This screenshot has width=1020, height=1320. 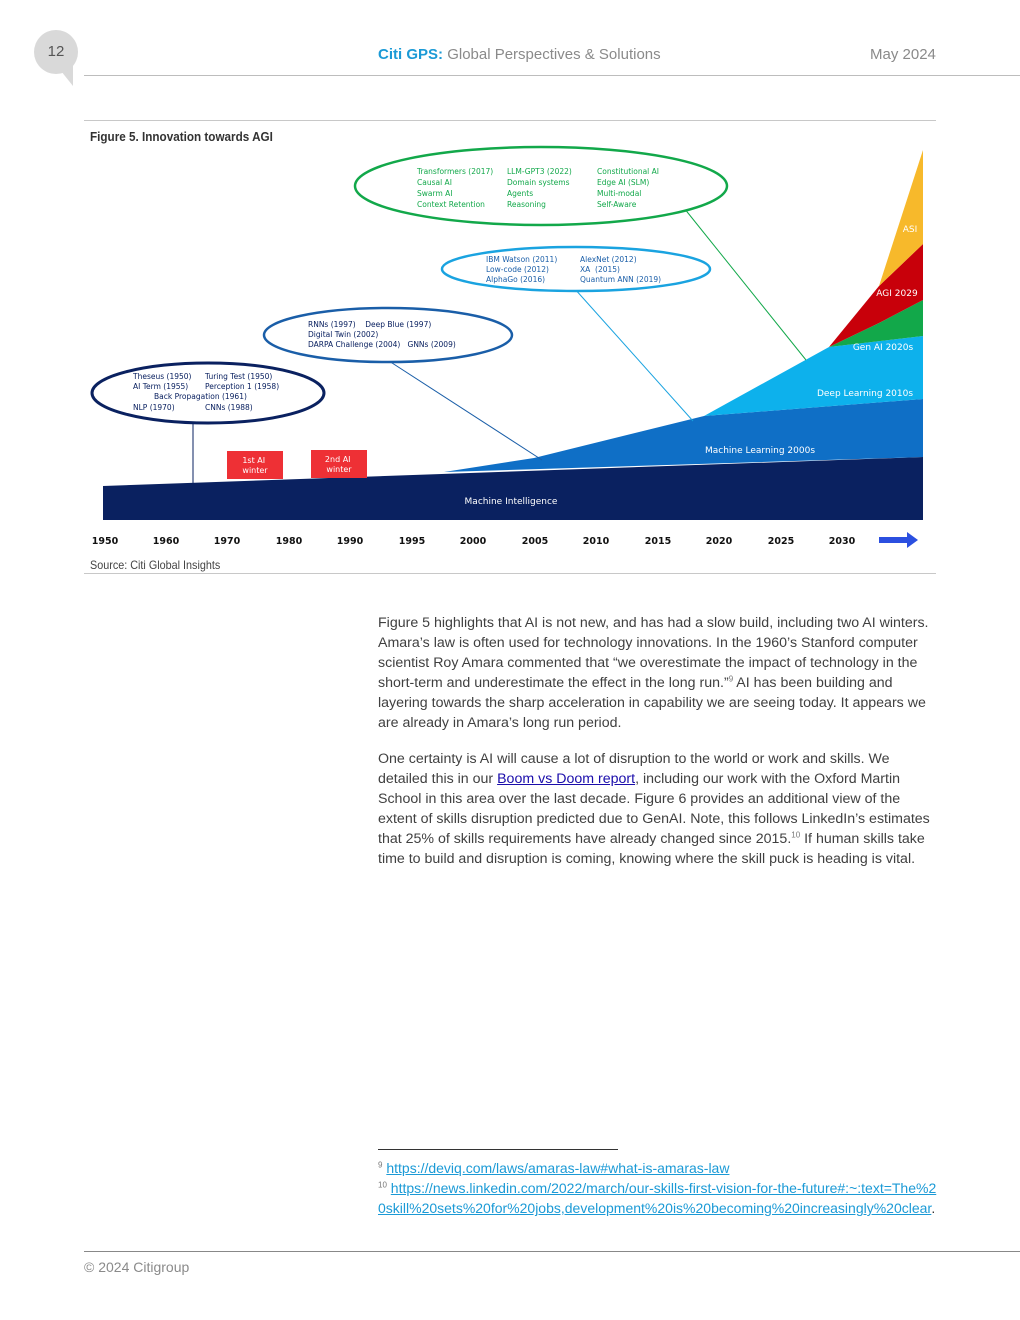 What do you see at coordinates (620, 279) in the screenshot?
I see `bubble-3-col2-line-3: Quantum ANN (2019)` at bounding box center [620, 279].